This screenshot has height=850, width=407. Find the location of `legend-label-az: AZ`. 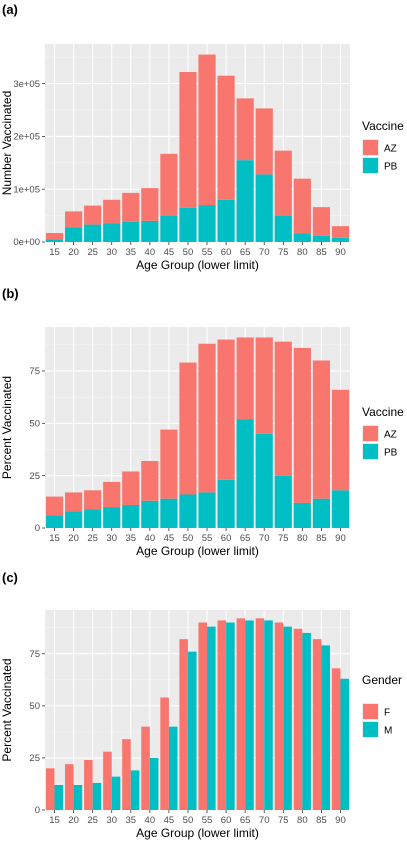

legend-label-az: AZ is located at coordinates (390, 435).